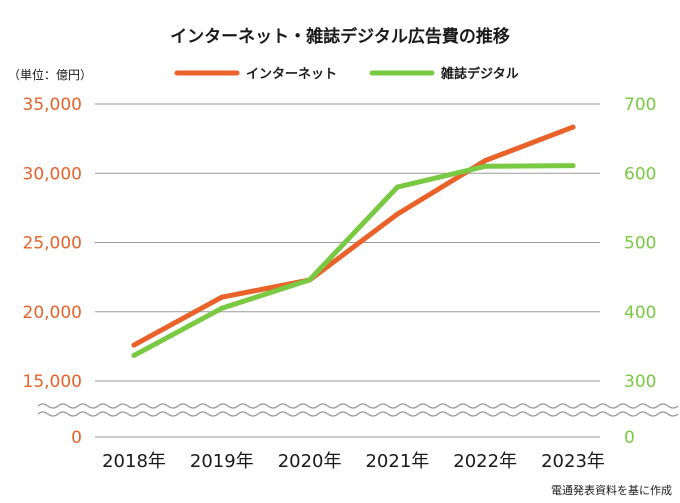  Describe the element at coordinates (479, 74) in the screenshot. I see `legend-label-magazine-digital: 雑誌デジタル` at that location.